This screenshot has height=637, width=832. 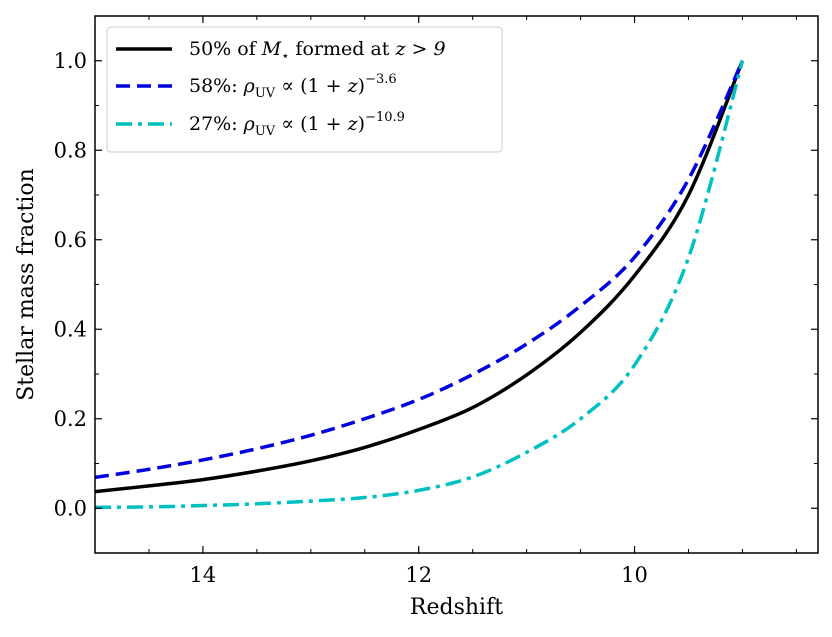 I want to click on y-tick-label: 0.8, so click(x=70, y=150).